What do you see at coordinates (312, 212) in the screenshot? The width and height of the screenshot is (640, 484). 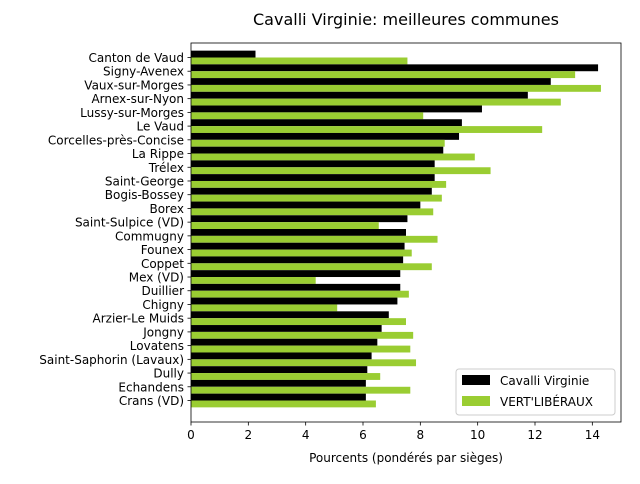 I see `bar-vert-liberaux-borex` at bounding box center [312, 212].